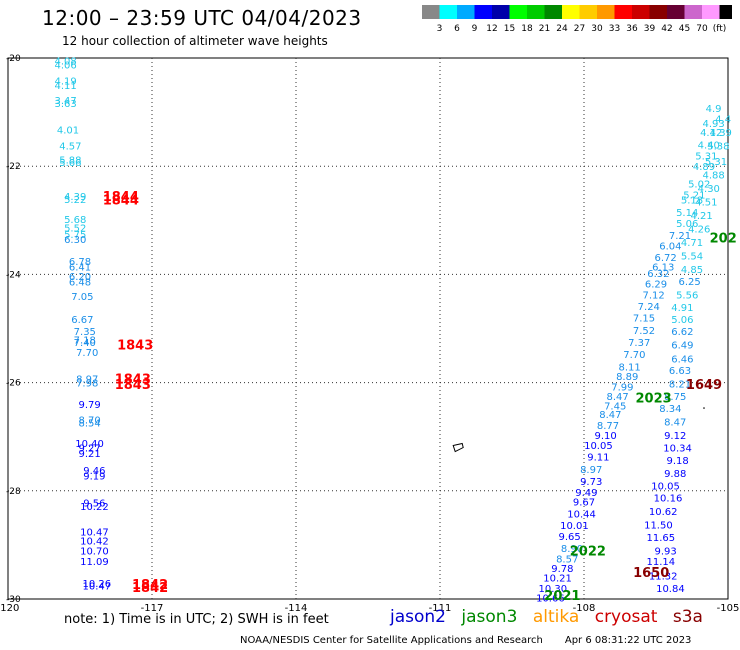 The image size is (740, 650). Describe the element at coordinates (663, 577) in the screenshot. I see `wave-height-label: 11.32` at that location.